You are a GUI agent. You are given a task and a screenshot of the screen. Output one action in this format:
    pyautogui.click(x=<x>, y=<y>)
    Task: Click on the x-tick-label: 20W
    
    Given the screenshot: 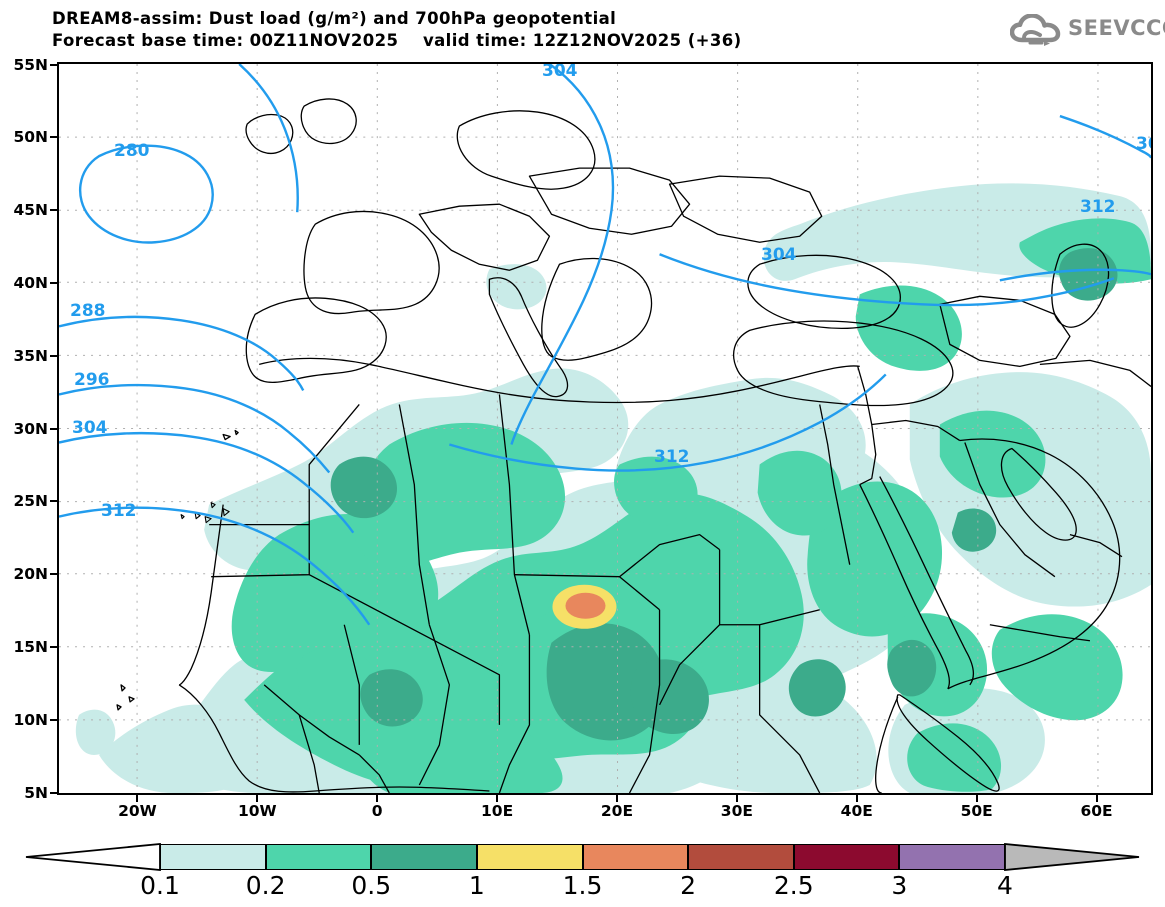 What is the action you would take?
    pyautogui.click(x=137, y=811)
    